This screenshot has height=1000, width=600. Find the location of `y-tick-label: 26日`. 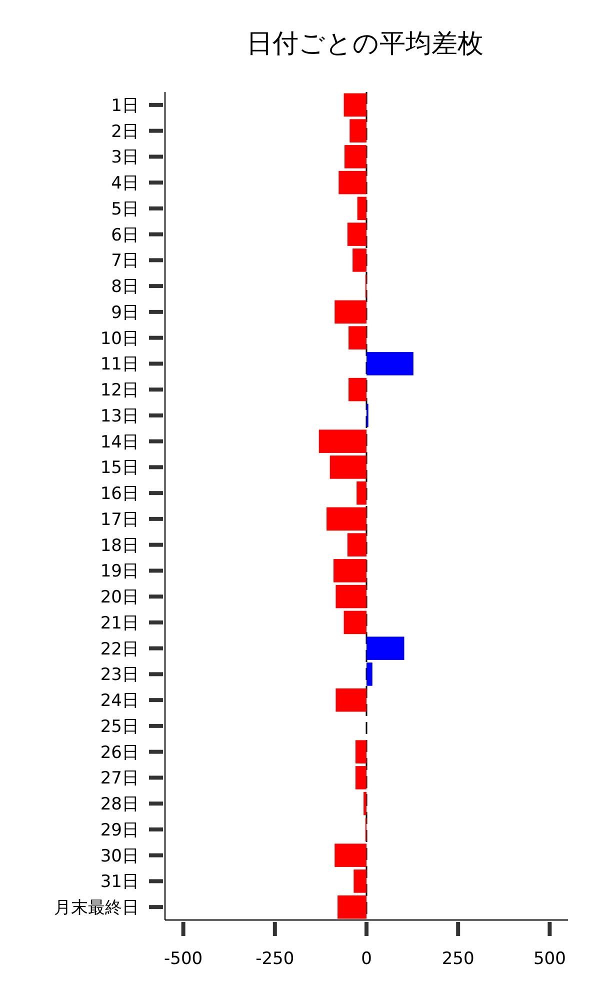

y-tick-label: 26日 is located at coordinates (119, 752).